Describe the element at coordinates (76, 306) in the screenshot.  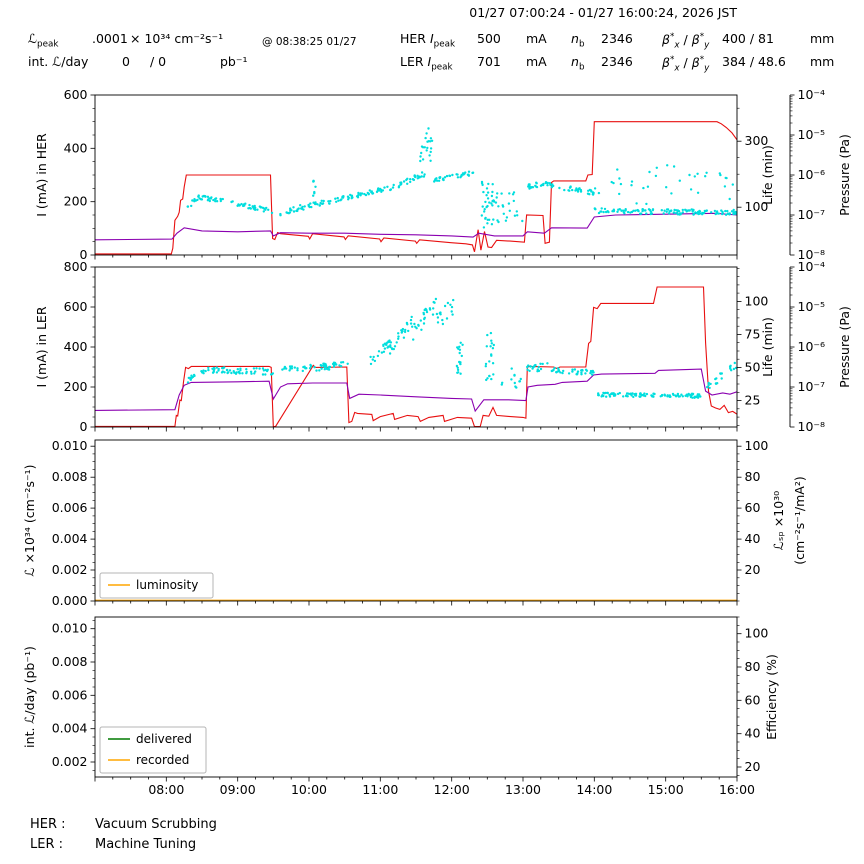
I see `y-tick-label: 600` at that location.